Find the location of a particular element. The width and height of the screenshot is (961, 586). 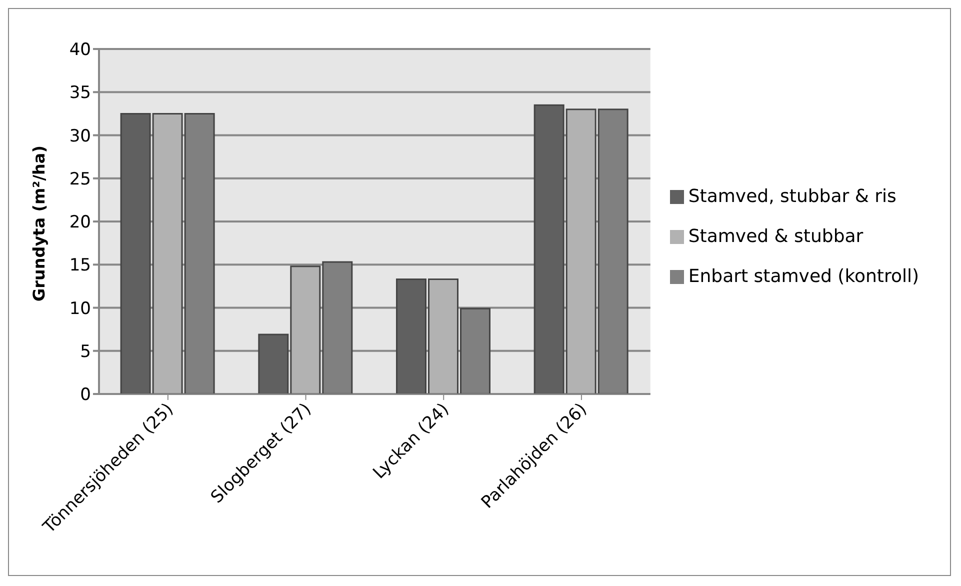

y-tick-label: 0 is located at coordinates (85, 395).